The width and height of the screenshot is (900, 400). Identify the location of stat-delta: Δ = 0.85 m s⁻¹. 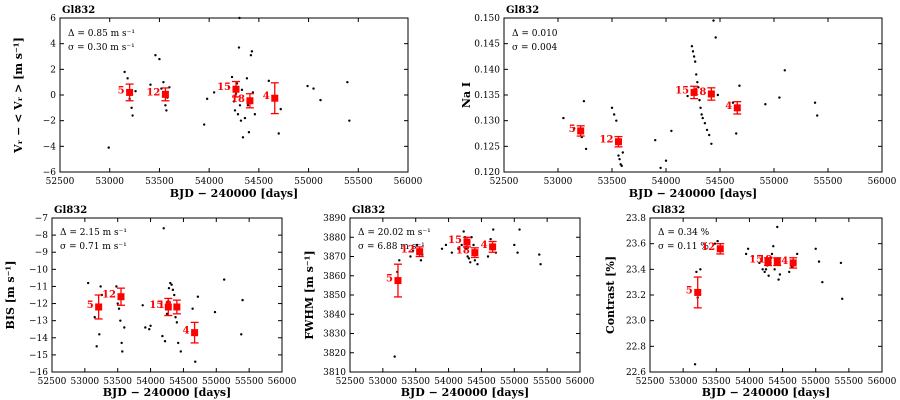
(101, 34).